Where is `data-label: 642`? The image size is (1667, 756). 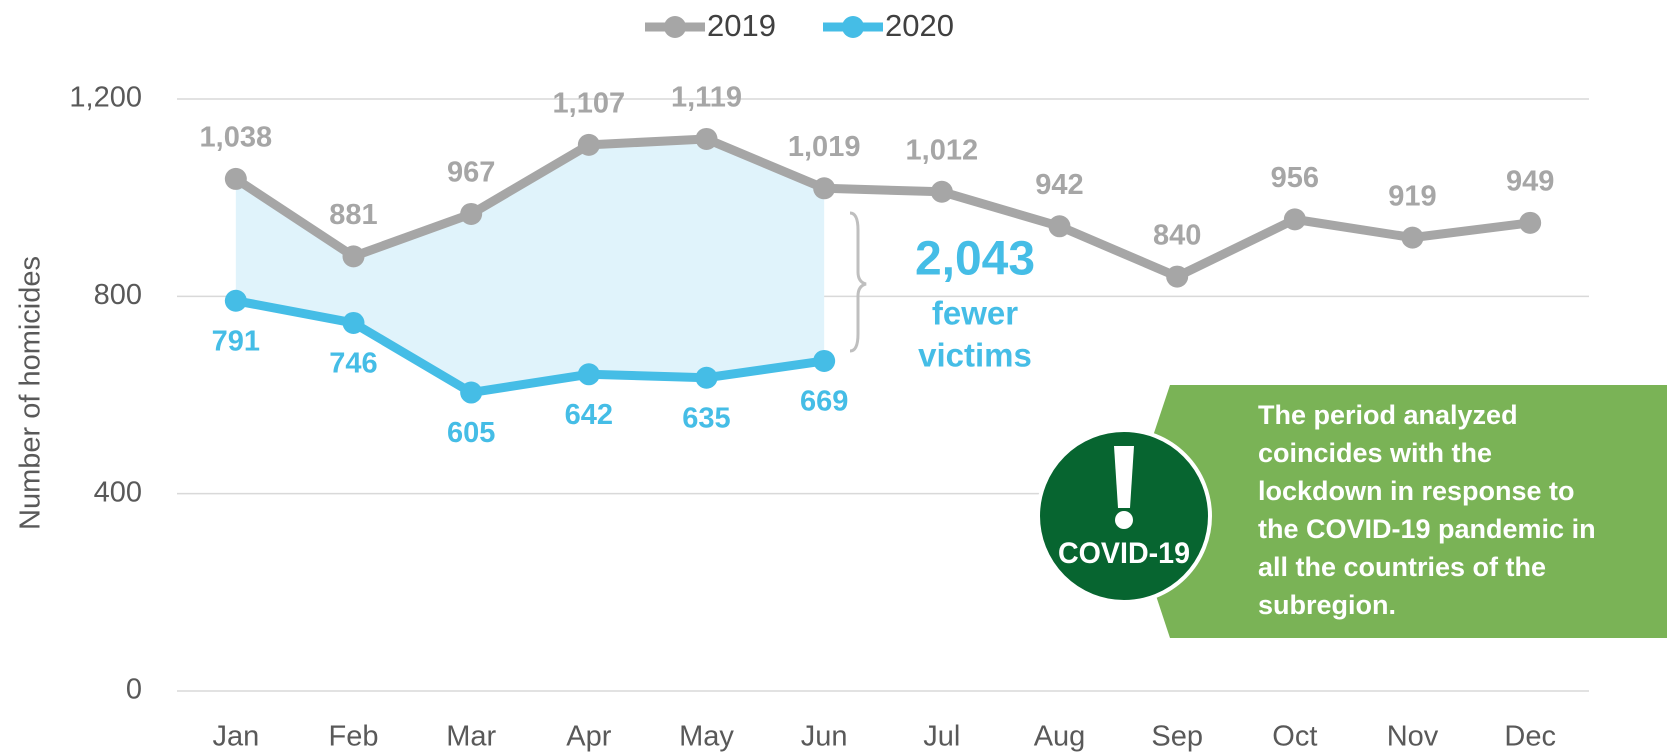
data-label: 642 is located at coordinates (589, 415).